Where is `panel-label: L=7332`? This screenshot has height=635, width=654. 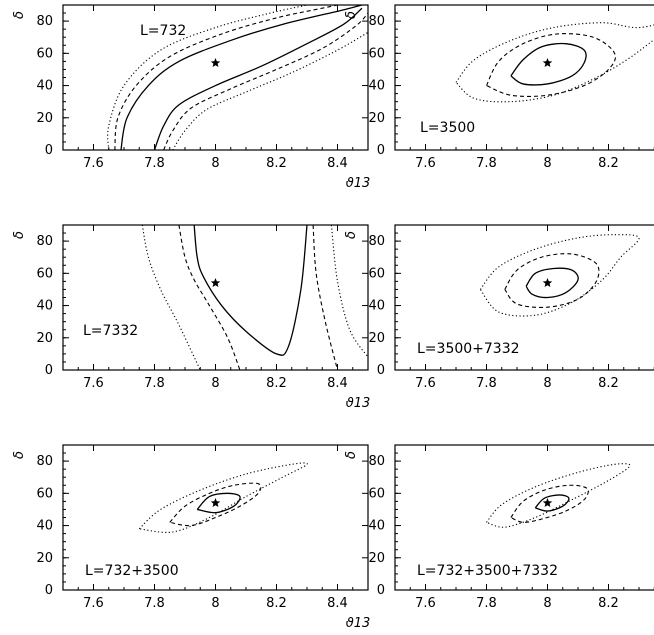 panel-label: L=7332 is located at coordinates (110, 331).